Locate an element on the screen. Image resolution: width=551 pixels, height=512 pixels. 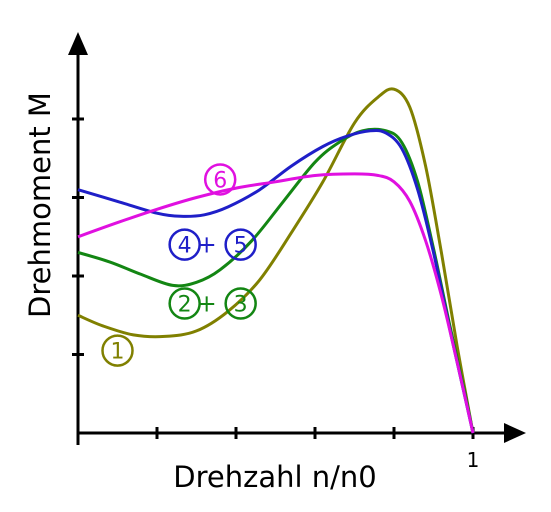
curve-label-number: 6 is located at coordinates (220, 180).